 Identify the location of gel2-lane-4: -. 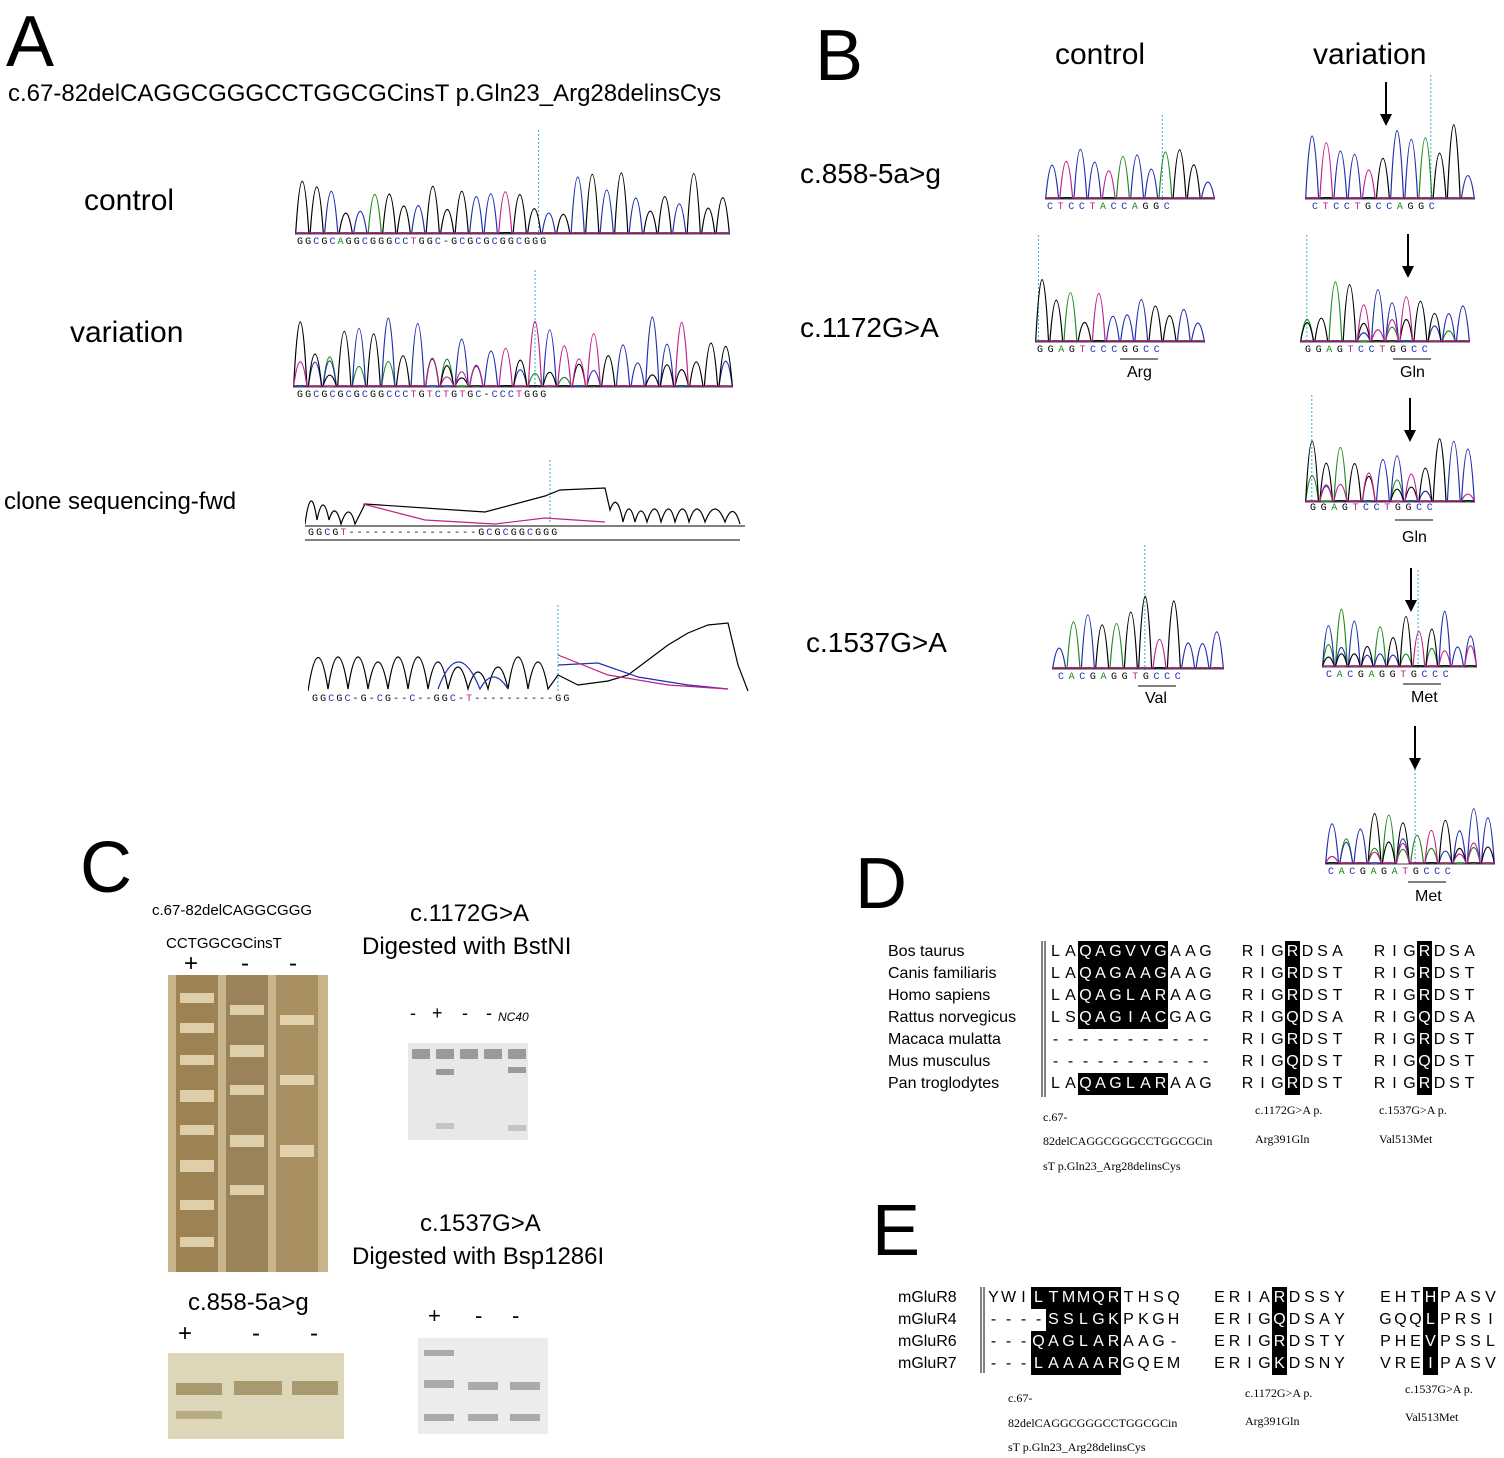
(489, 1013).